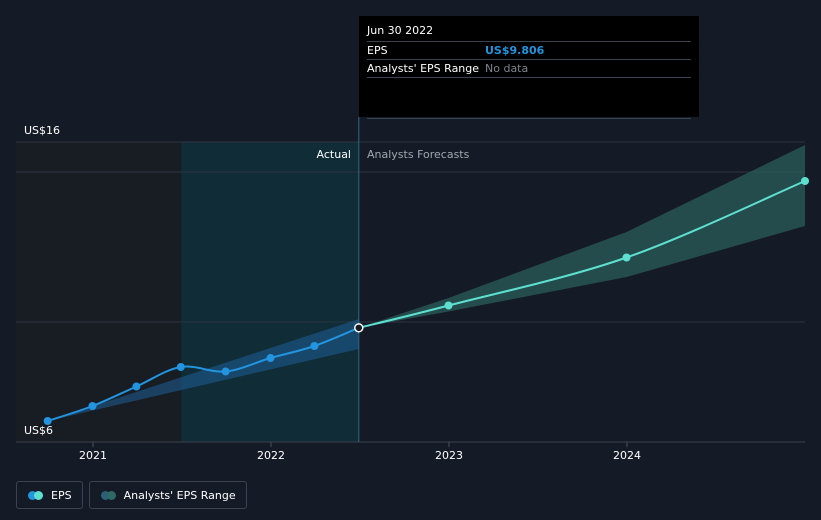  What do you see at coordinates (108, 495) in the screenshot?
I see `range-legend-icon` at bounding box center [108, 495].